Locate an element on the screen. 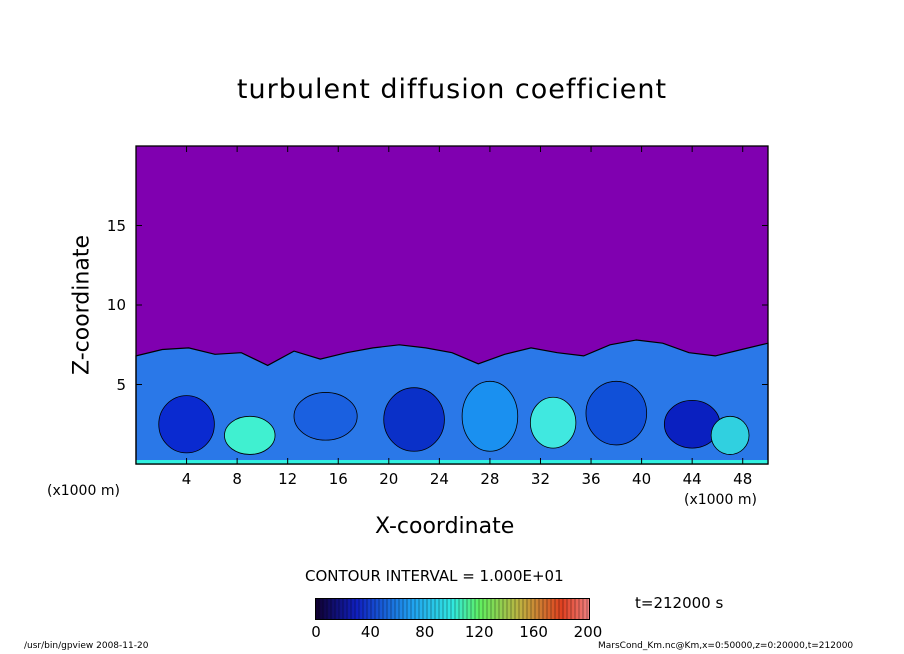  x-tick-label: 4 is located at coordinates (186, 479).